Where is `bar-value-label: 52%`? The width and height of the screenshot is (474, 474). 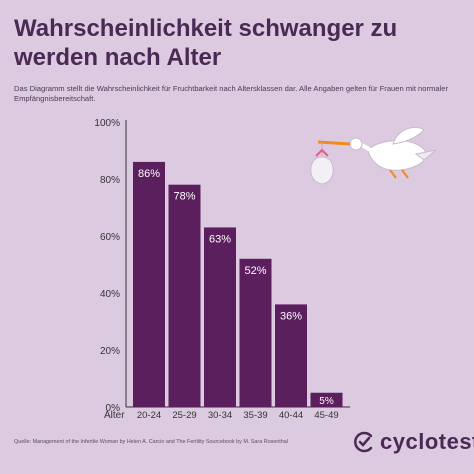
bar-value-label: 52% is located at coordinates (255, 271).